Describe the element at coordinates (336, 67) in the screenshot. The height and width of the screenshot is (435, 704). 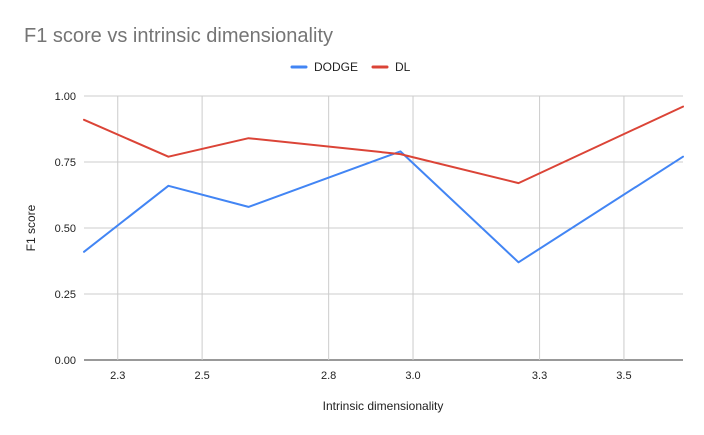
I see `legend-label-dodge: DODGE` at that location.